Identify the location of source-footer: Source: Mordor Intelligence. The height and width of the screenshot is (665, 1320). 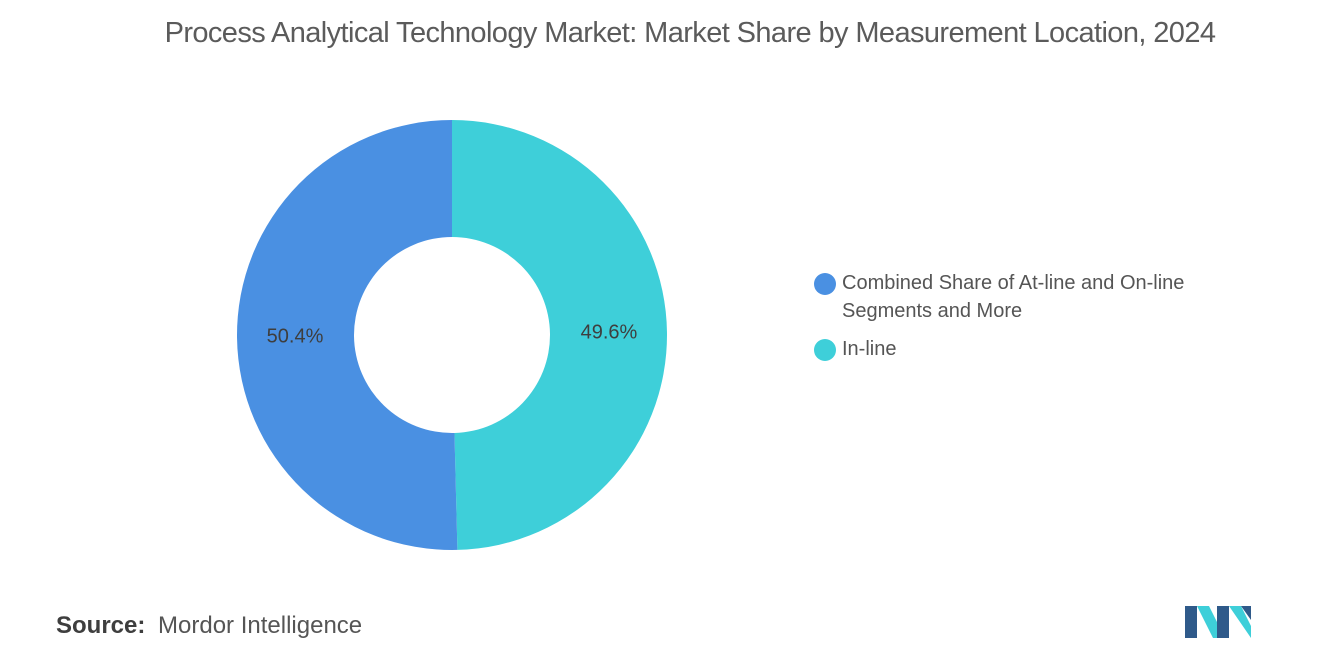
(209, 626).